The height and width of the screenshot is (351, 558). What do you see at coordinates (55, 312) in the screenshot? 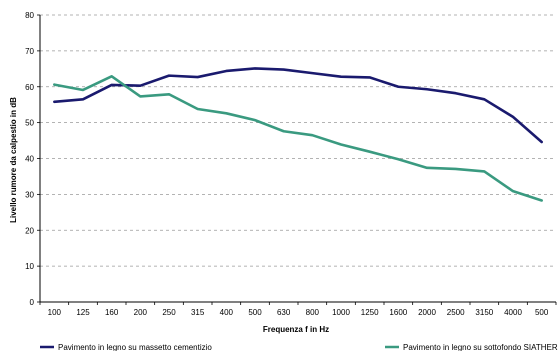
I see `x-tick-label: 100` at bounding box center [55, 312].